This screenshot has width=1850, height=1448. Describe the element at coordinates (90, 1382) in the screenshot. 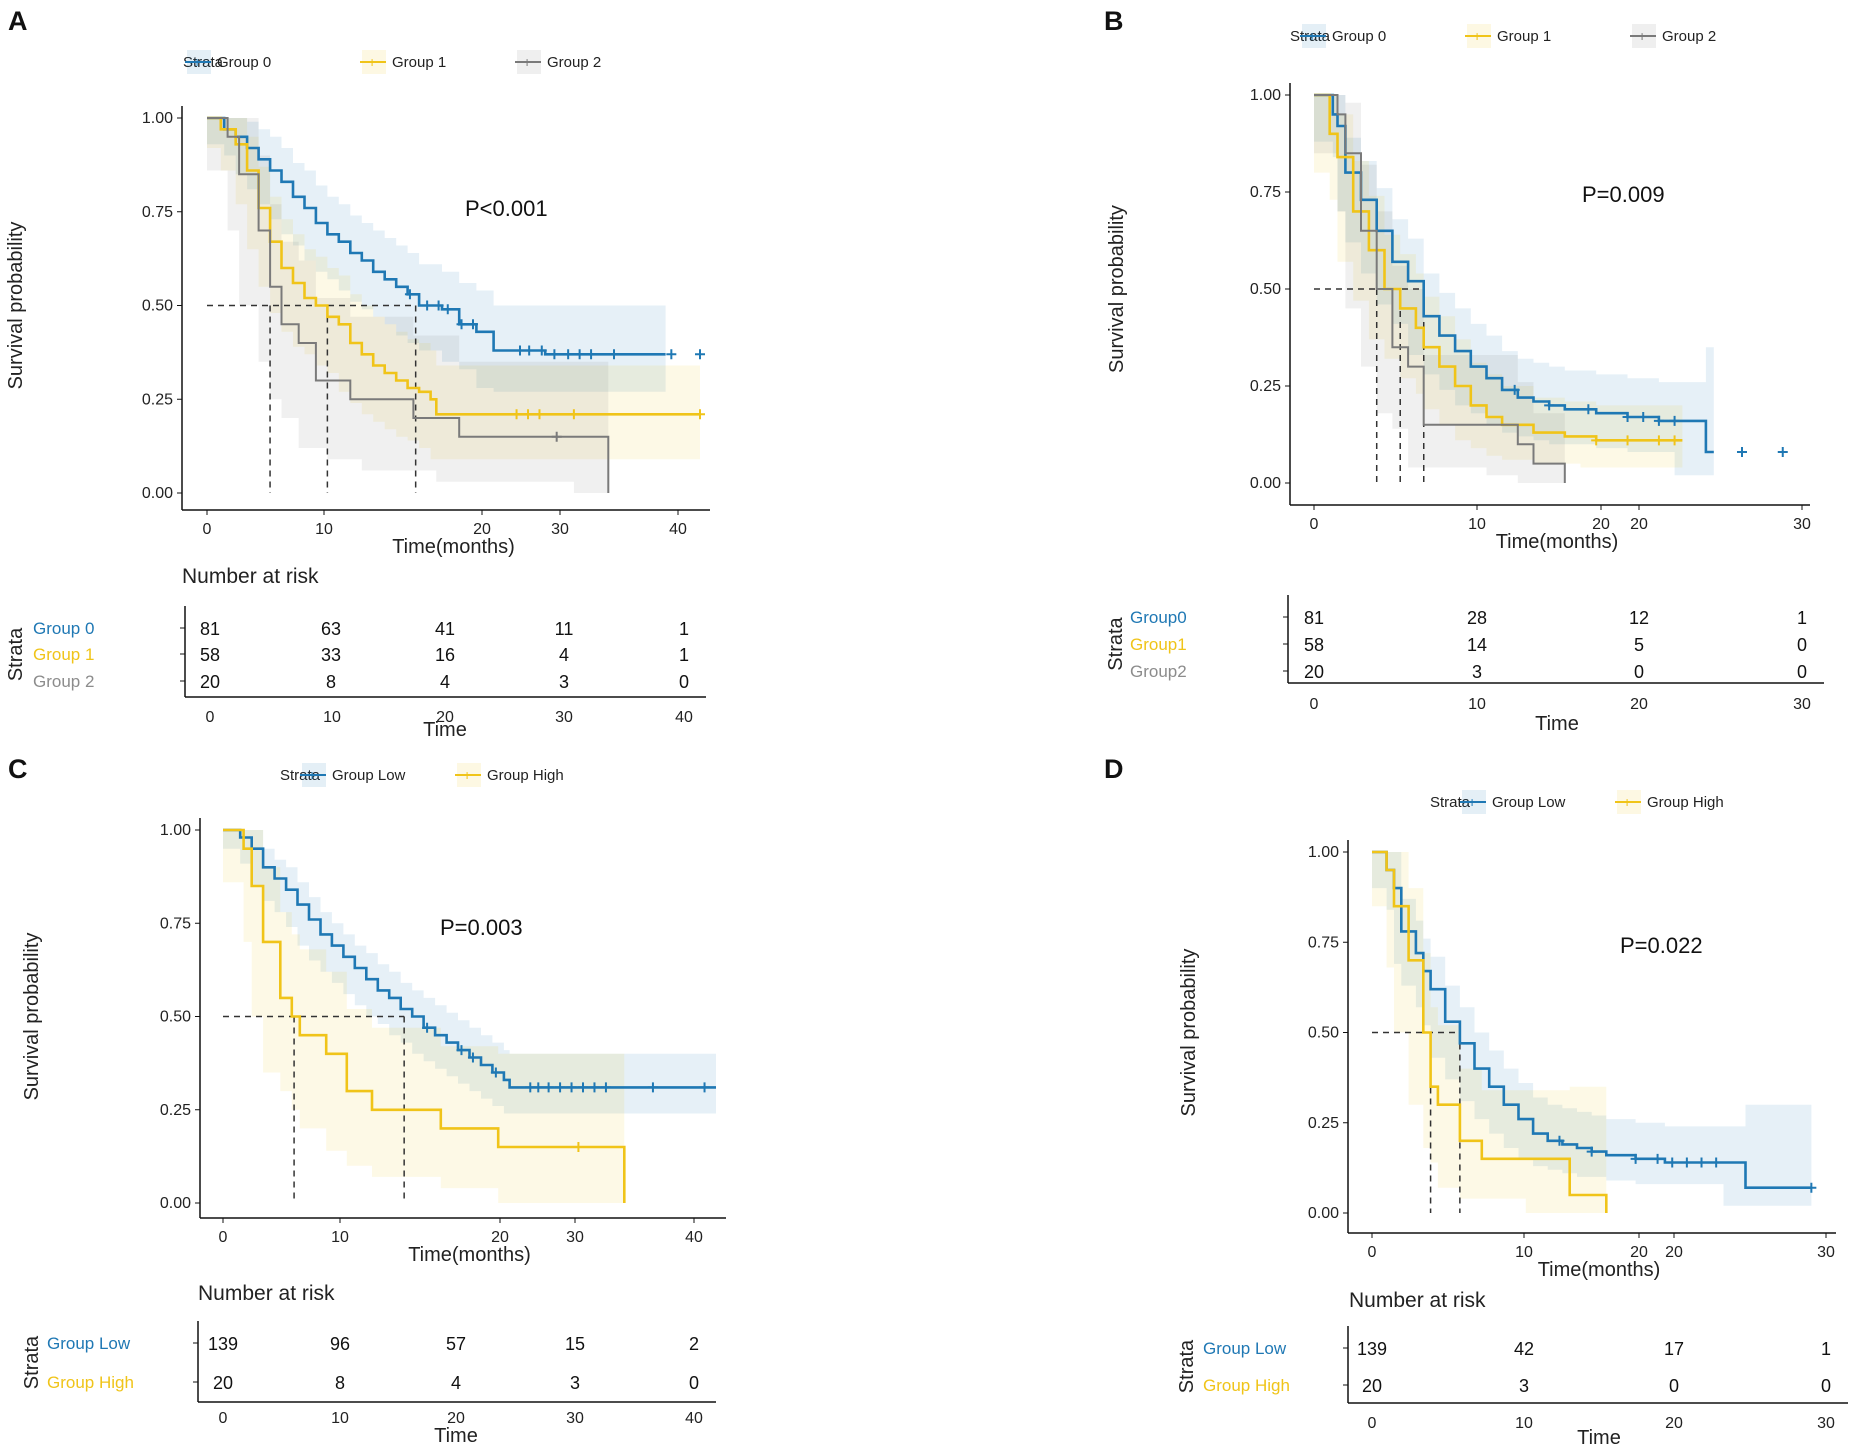

I see `risk-row-label: Group High` at that location.